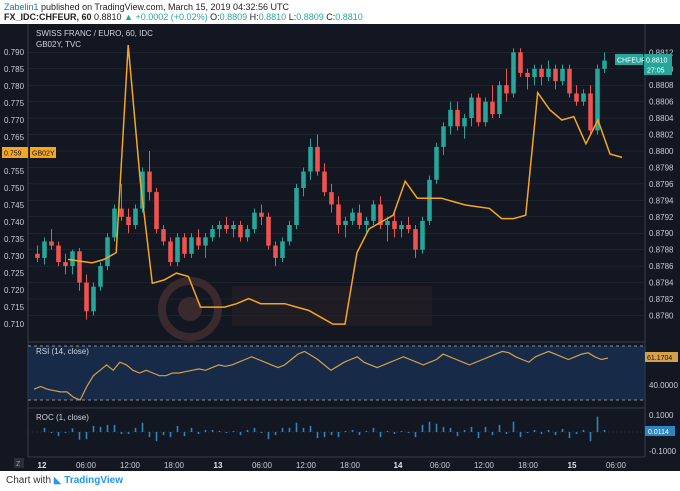 Image resolution: width=680 pixels, height=491 pixels. What do you see at coordinates (657, 61) in the screenshot?
I see `last-price-value: 0.8810` at bounding box center [657, 61].